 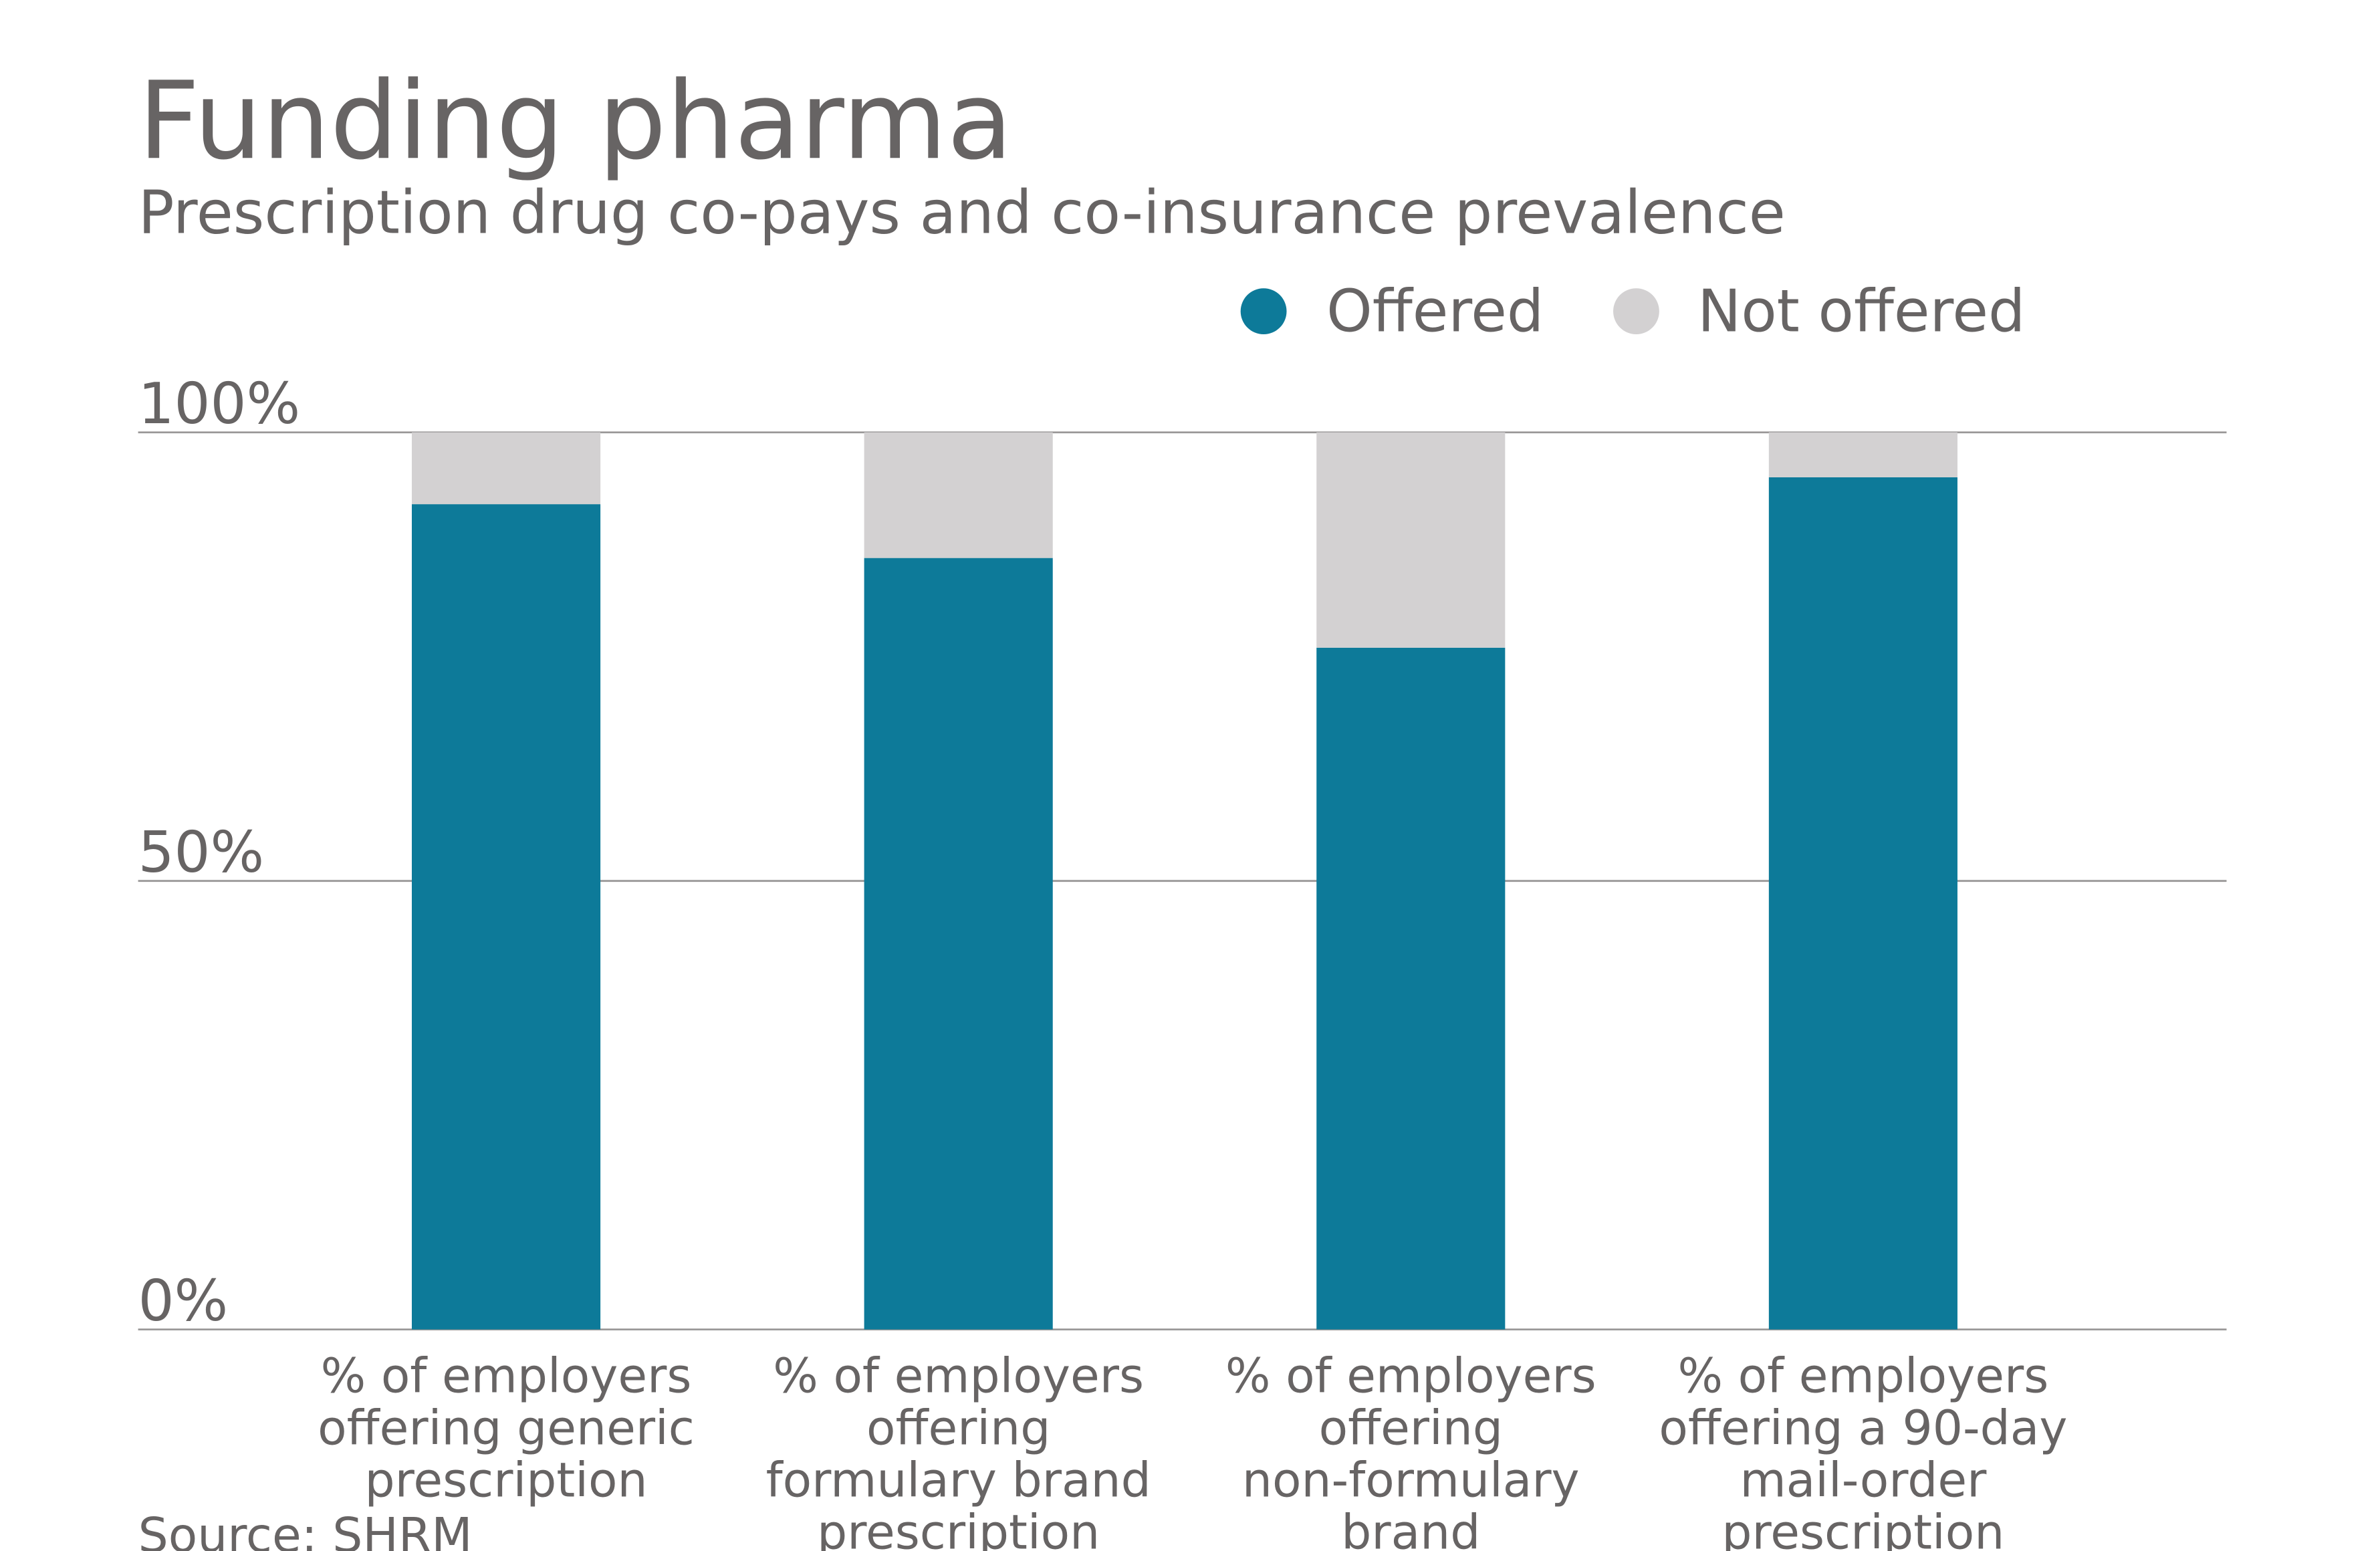 I want to click on legend-label-not-offered: Not offered, so click(x=1861, y=311).